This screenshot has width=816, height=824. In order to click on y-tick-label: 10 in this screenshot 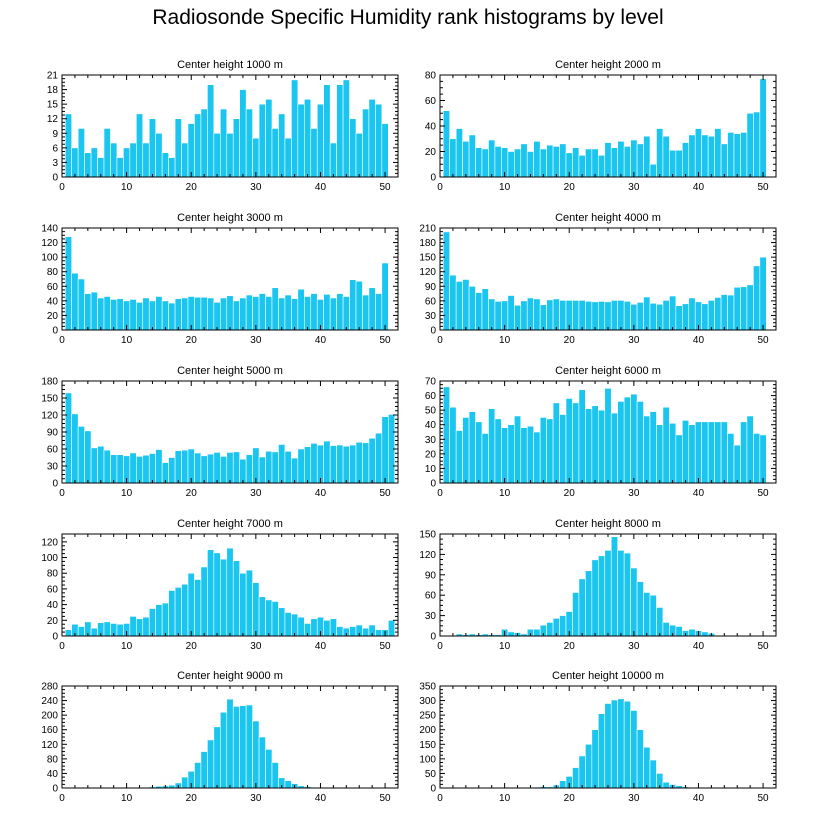, I will do `click(431, 469)`.